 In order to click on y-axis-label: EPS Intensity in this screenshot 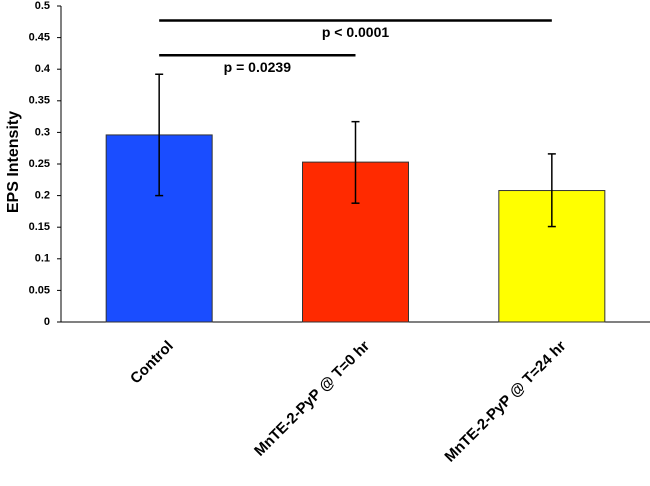, I will do `click(13, 162)`.